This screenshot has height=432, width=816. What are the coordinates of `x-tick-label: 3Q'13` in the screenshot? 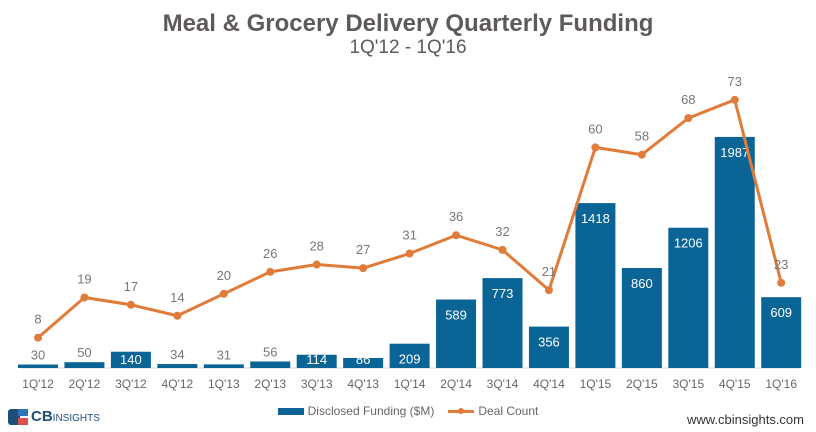 It's located at (317, 384).